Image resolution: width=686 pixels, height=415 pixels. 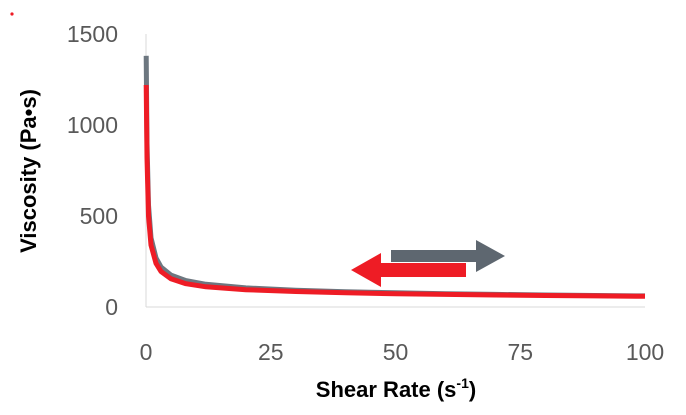 I want to click on y-axis-title: Viscosity (Pa•s), so click(x=28, y=171).